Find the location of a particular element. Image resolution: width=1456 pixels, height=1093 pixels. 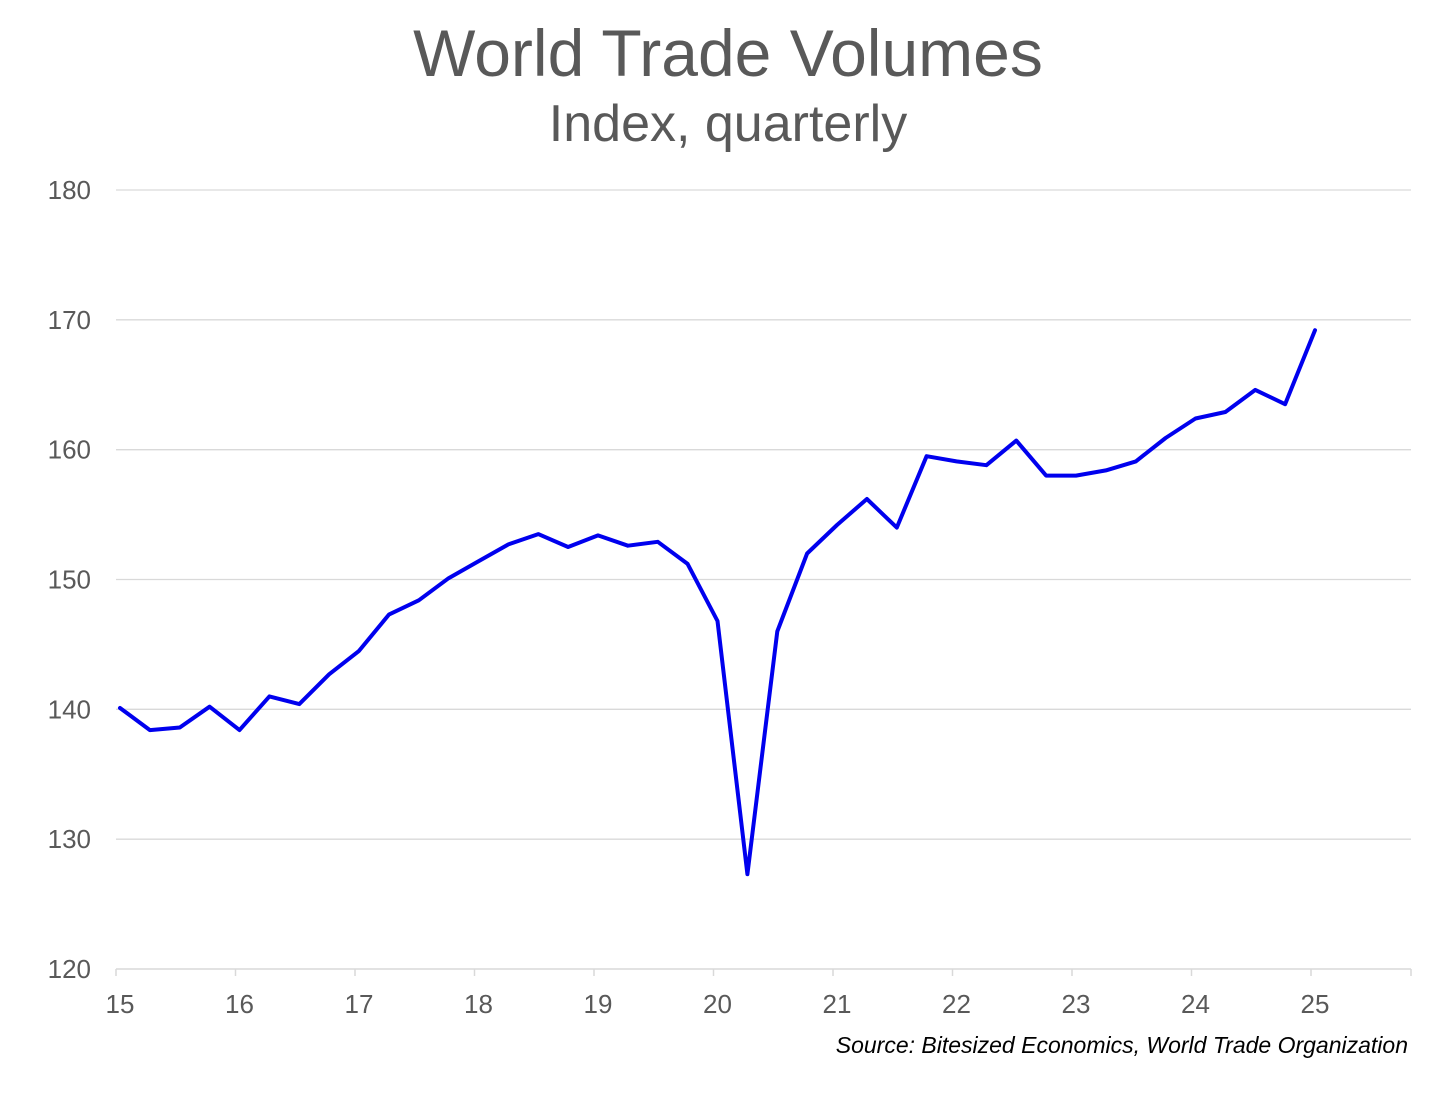

y-tick-label: 130 is located at coordinates (69, 839).